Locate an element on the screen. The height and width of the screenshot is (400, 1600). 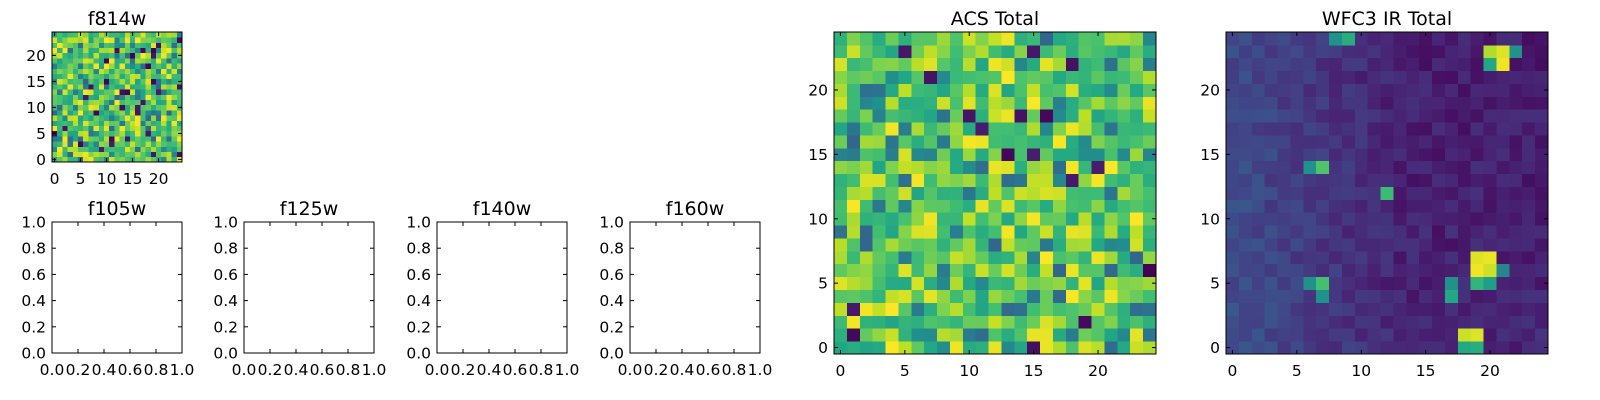
x-tick-label: 0.6 is located at coordinates (708, 370).